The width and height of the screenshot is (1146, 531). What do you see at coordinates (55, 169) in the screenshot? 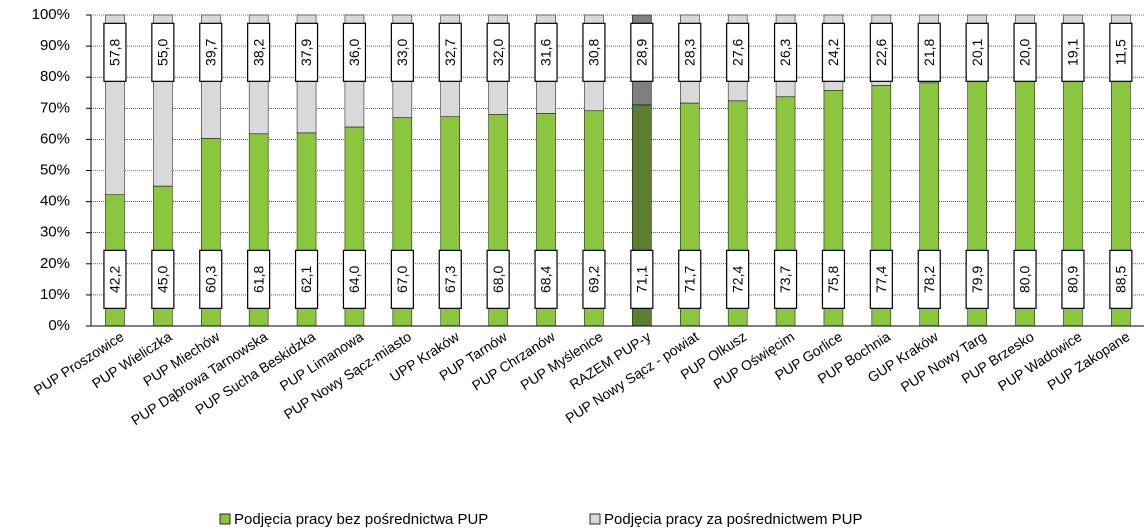
I see `y-tick-label: 50%` at bounding box center [55, 169].